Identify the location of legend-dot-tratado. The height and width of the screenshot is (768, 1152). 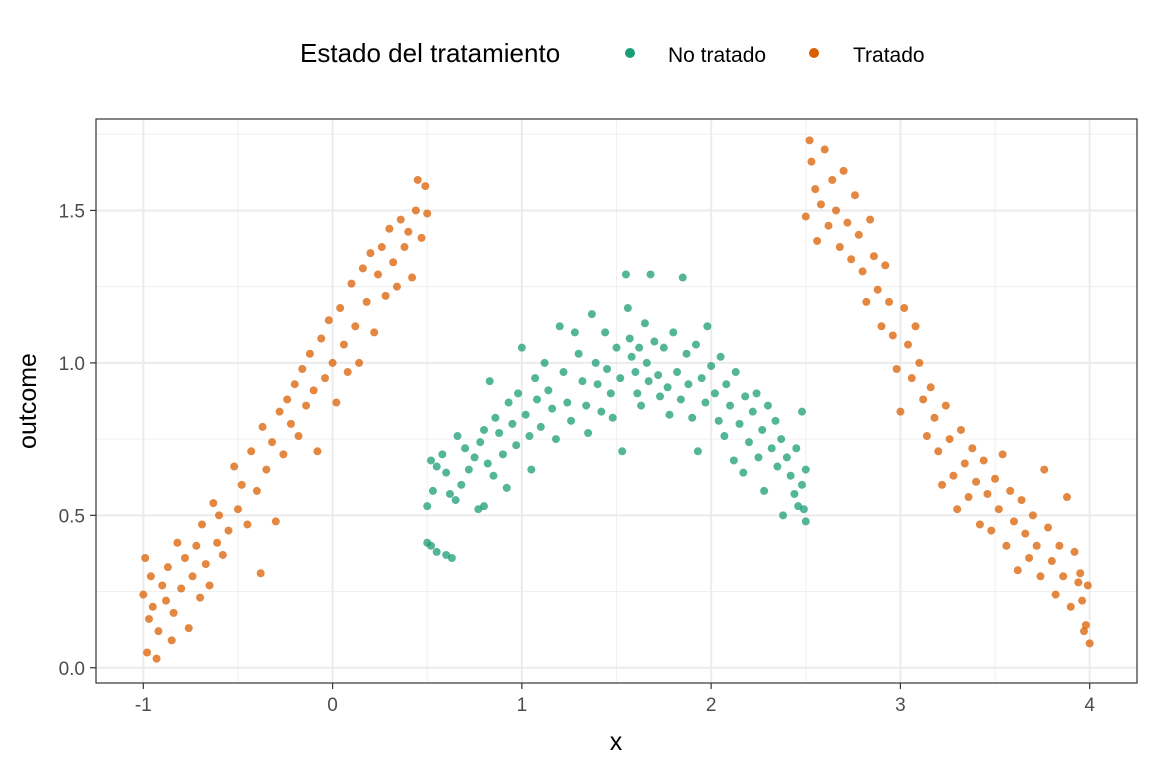
(814, 53).